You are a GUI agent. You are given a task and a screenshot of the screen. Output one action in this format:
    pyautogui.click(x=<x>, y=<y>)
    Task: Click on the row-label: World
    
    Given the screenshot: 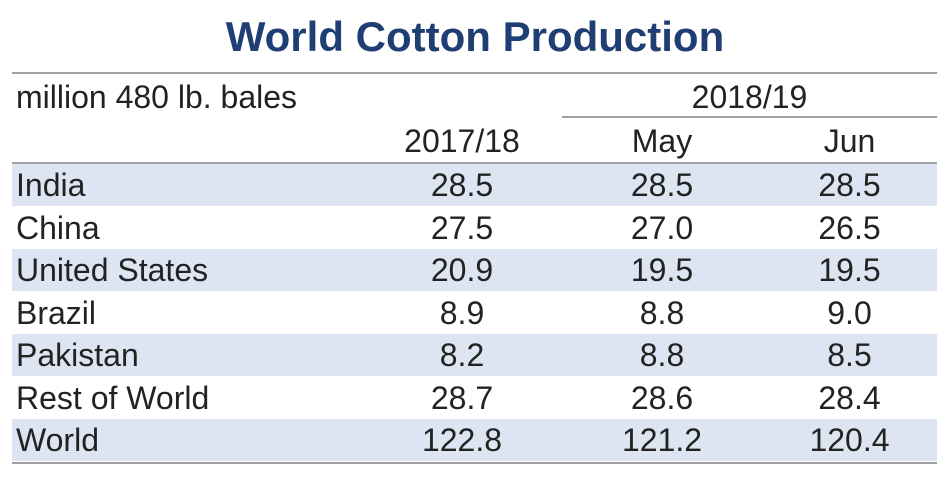 What is the action you would take?
    pyautogui.click(x=57, y=440)
    